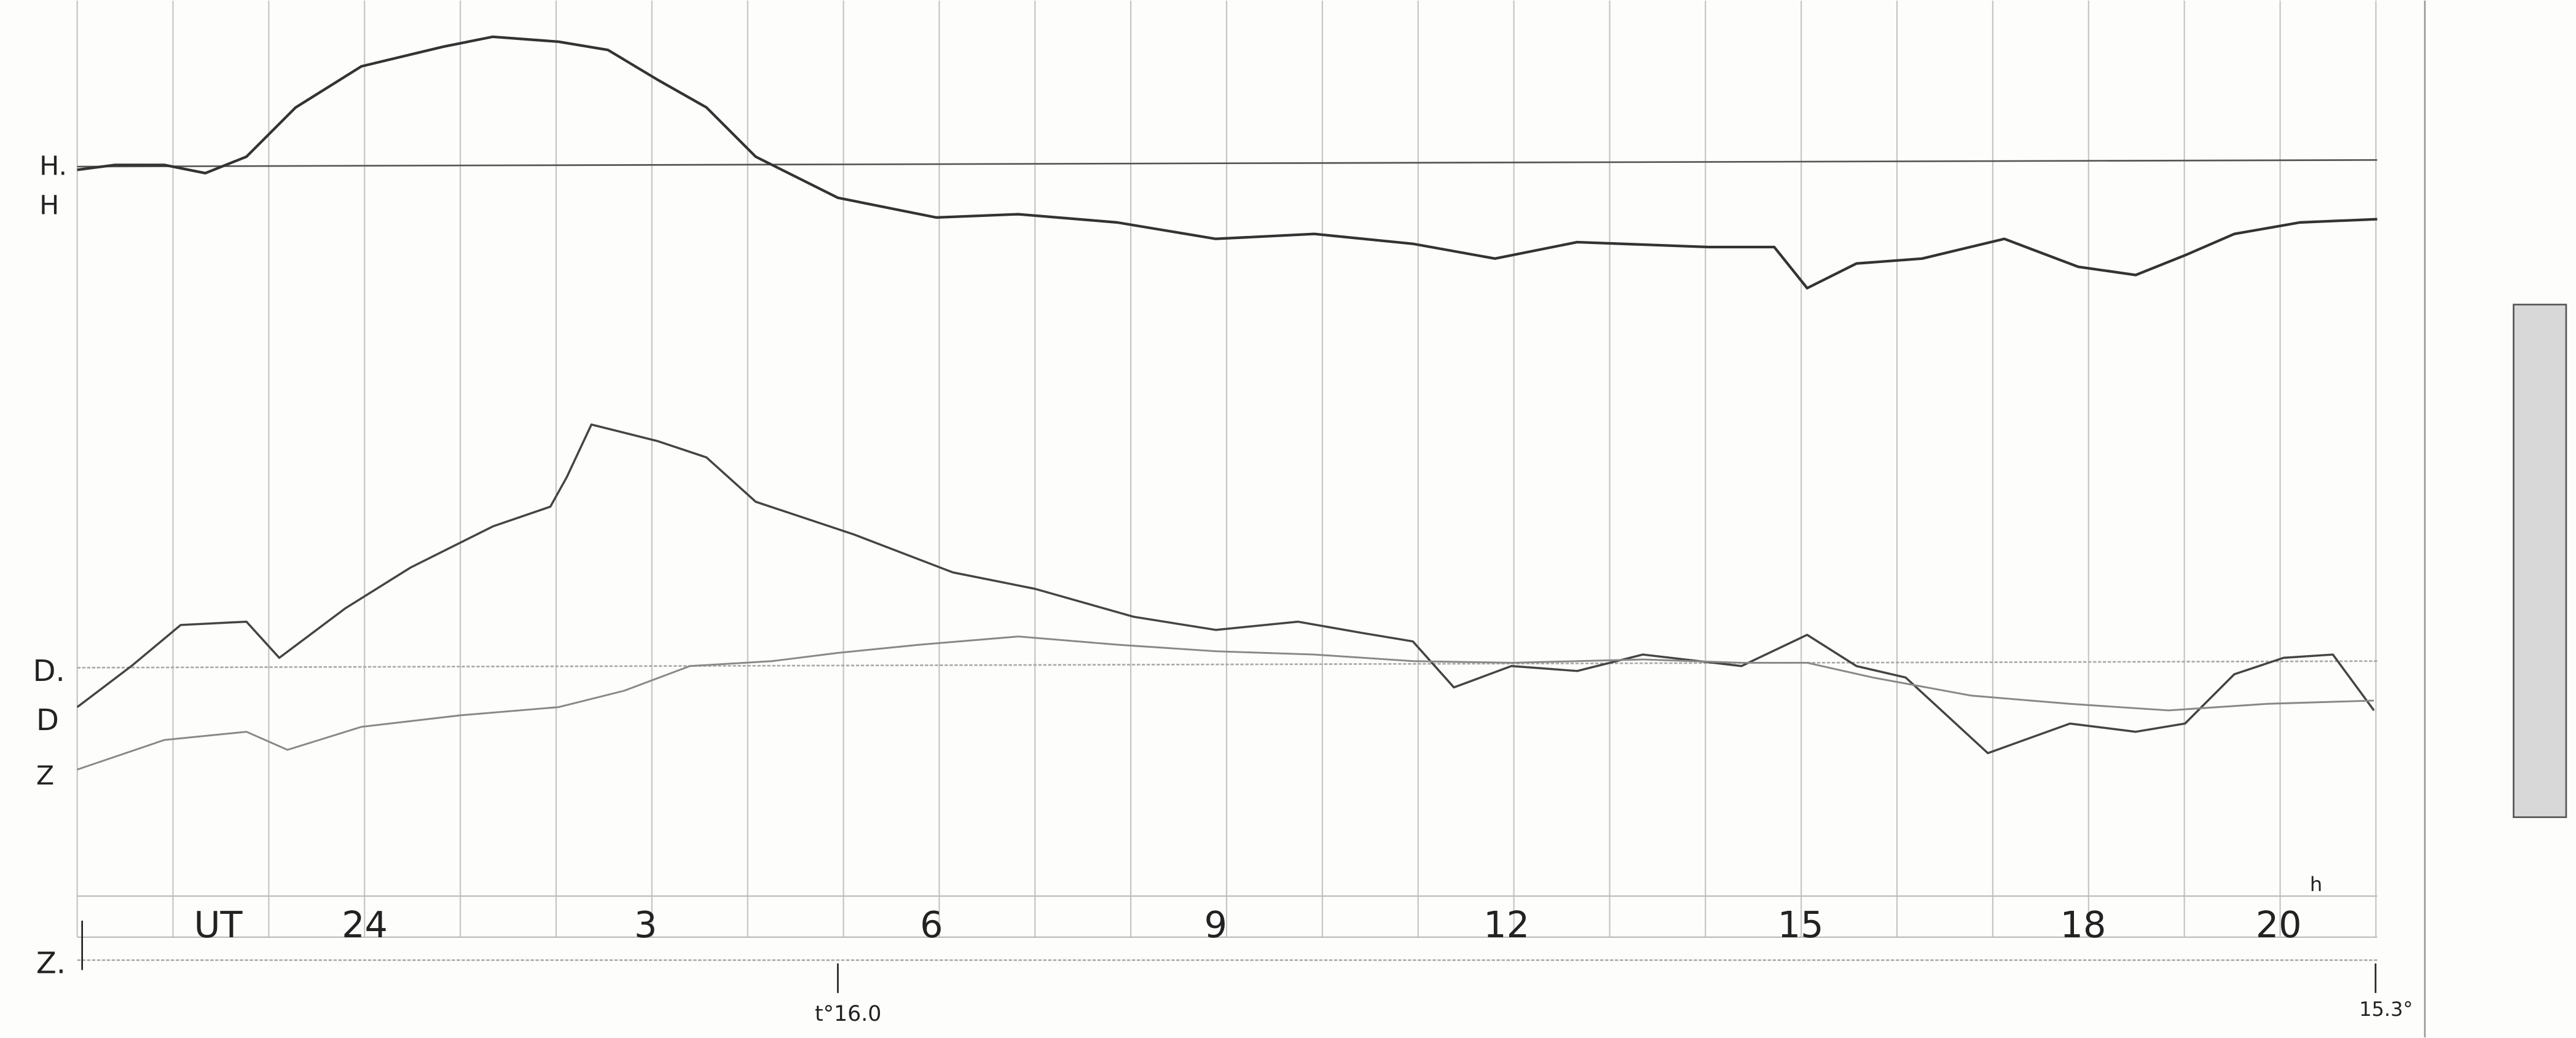 The image size is (2576, 1038). I want to click on z-base-label: Z., so click(51, 964).